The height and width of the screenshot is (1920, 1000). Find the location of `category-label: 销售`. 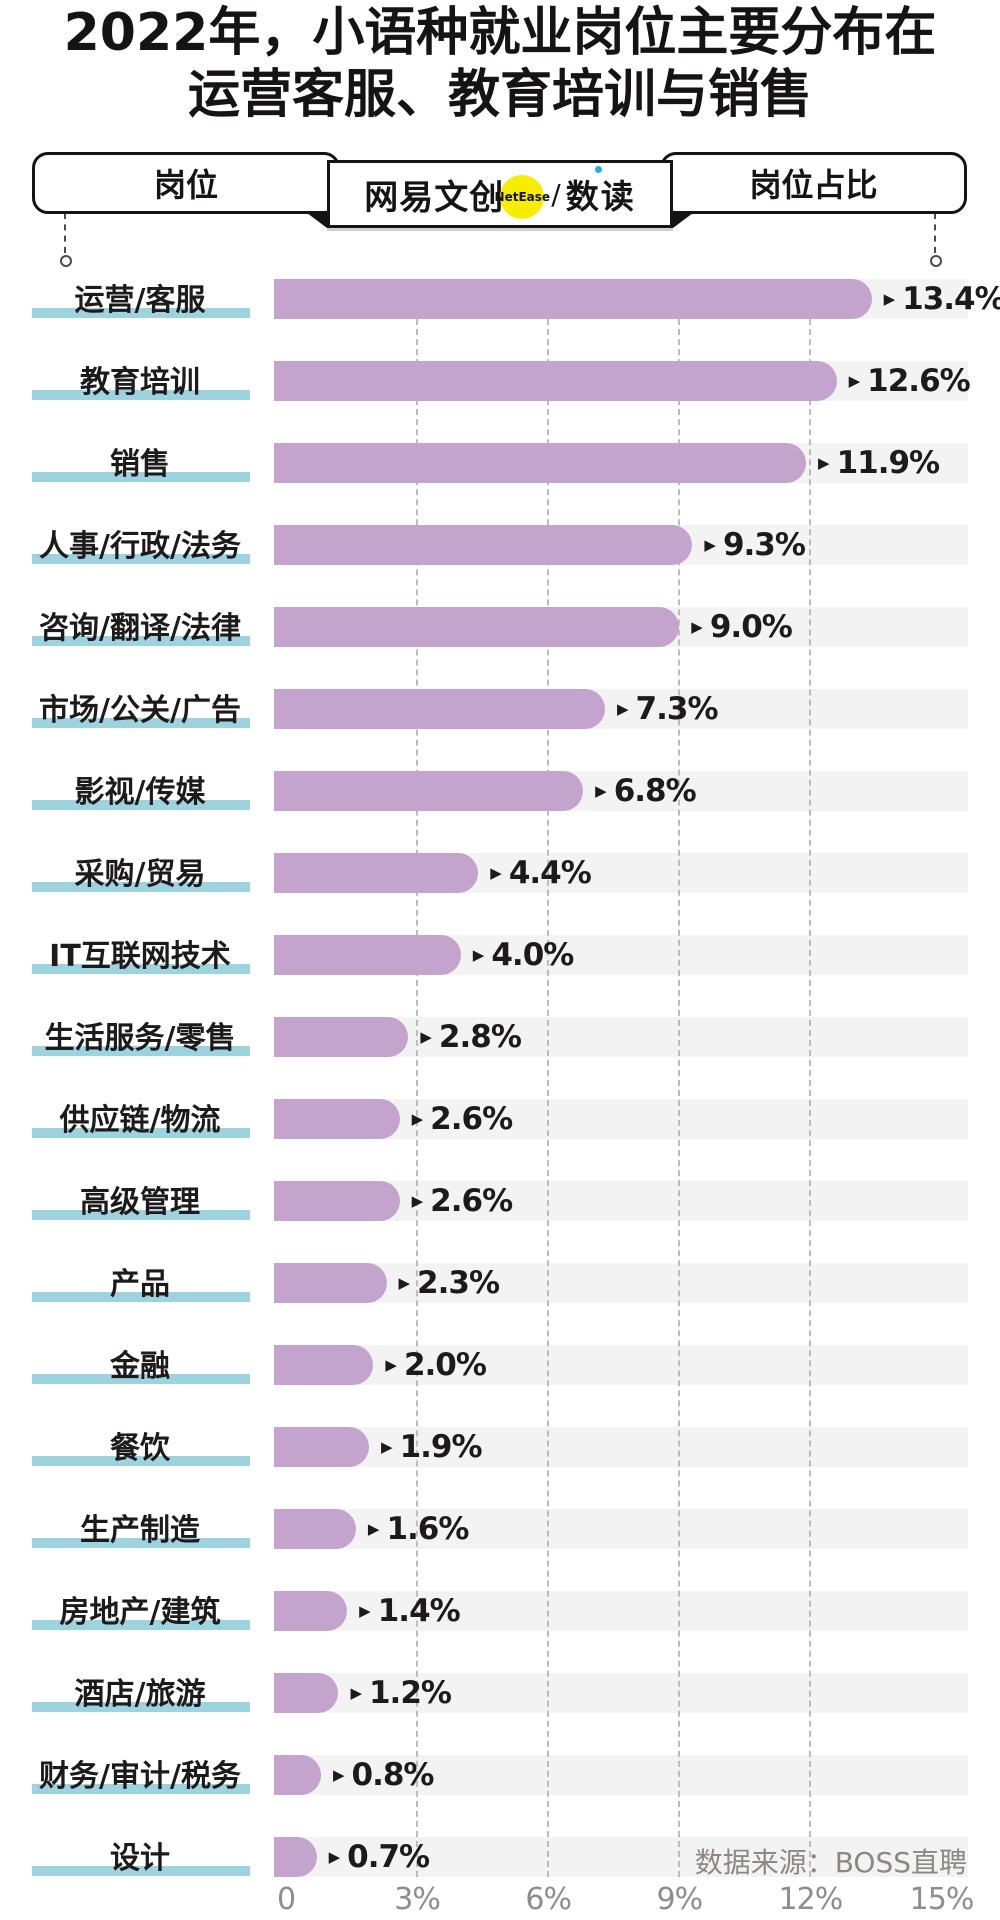

category-label: 销售 is located at coordinates (140, 464).